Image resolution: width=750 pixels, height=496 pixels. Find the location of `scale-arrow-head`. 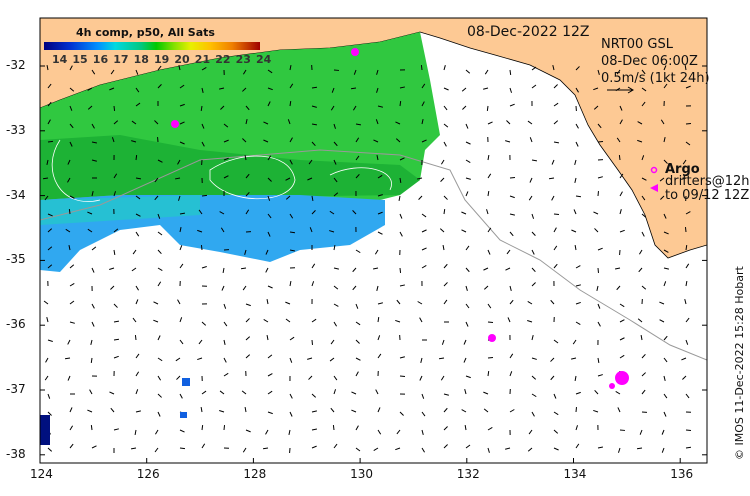

scale-arrow-head is located at coordinates (630, 90).